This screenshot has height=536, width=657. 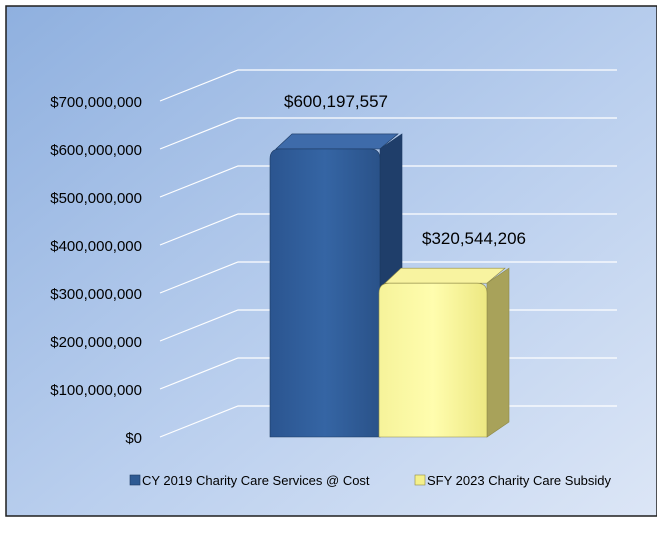 What do you see at coordinates (336, 101) in the screenshot?
I see `data-label: $600,197,557` at bounding box center [336, 101].